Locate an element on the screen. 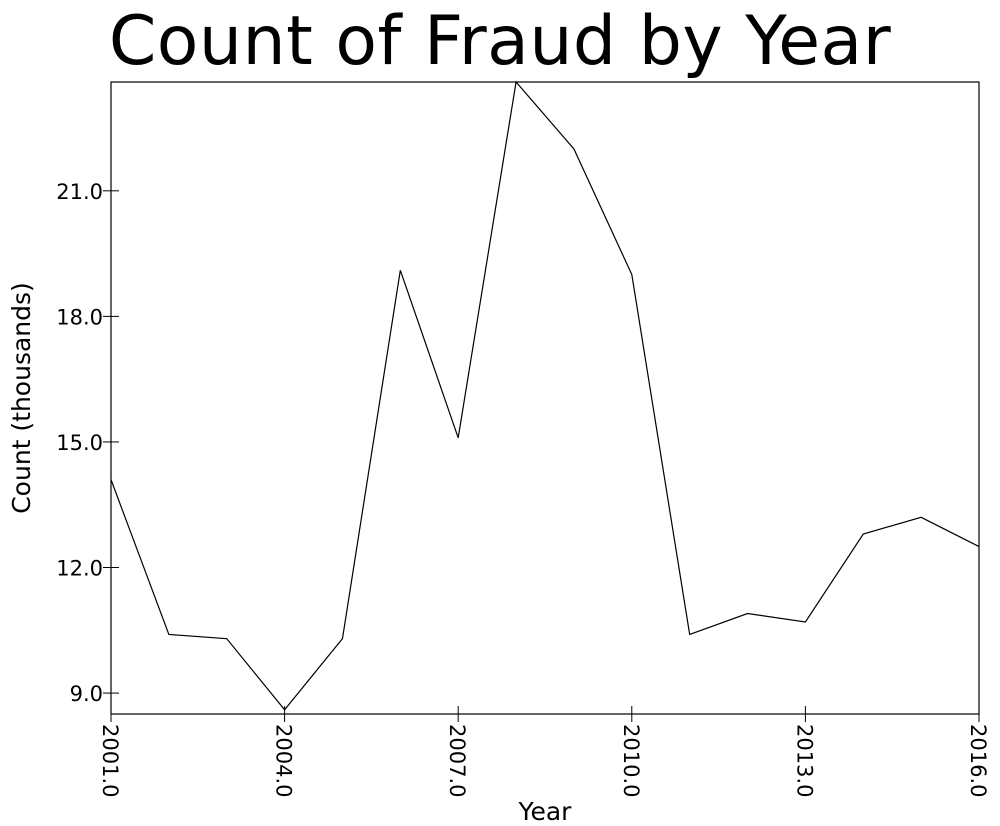  x-tick-label: 2016.0 is located at coordinates (978, 760).